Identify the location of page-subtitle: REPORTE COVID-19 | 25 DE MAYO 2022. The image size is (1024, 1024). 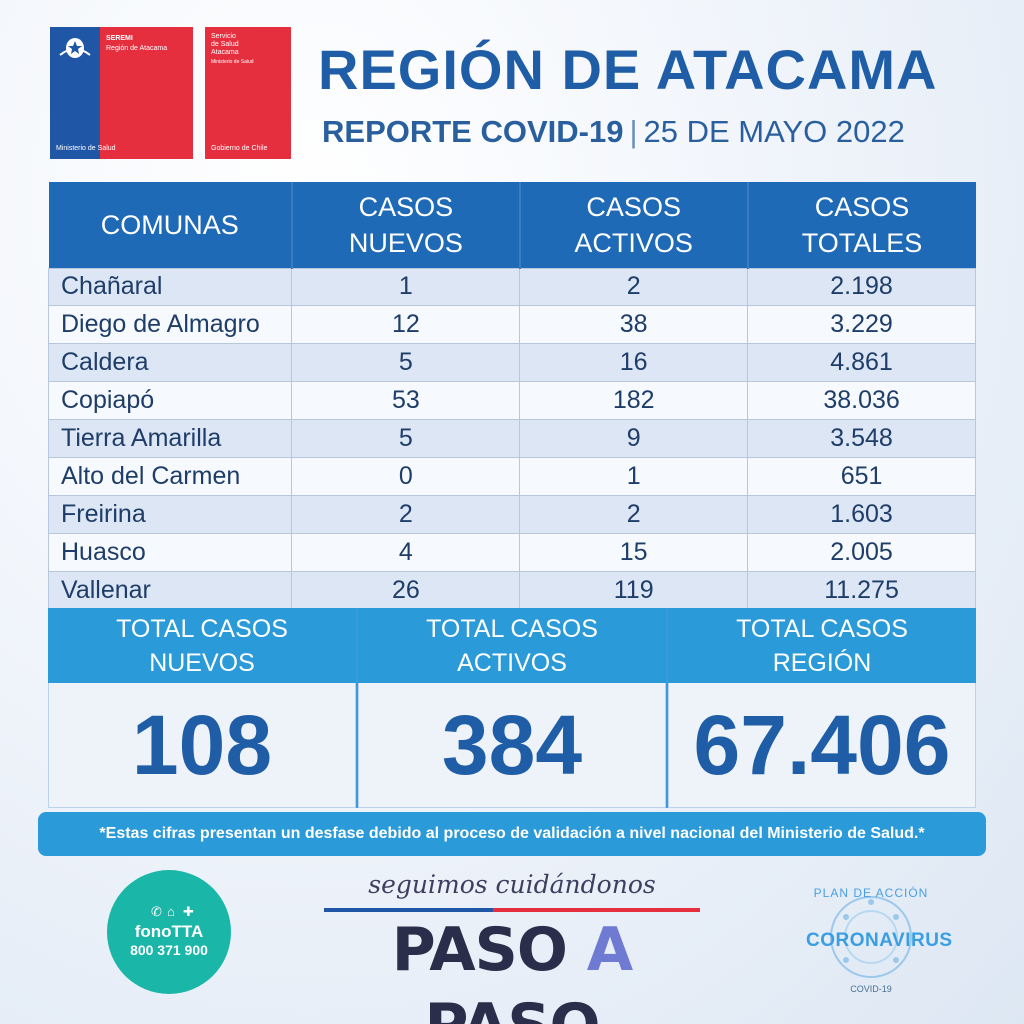
(613, 132).